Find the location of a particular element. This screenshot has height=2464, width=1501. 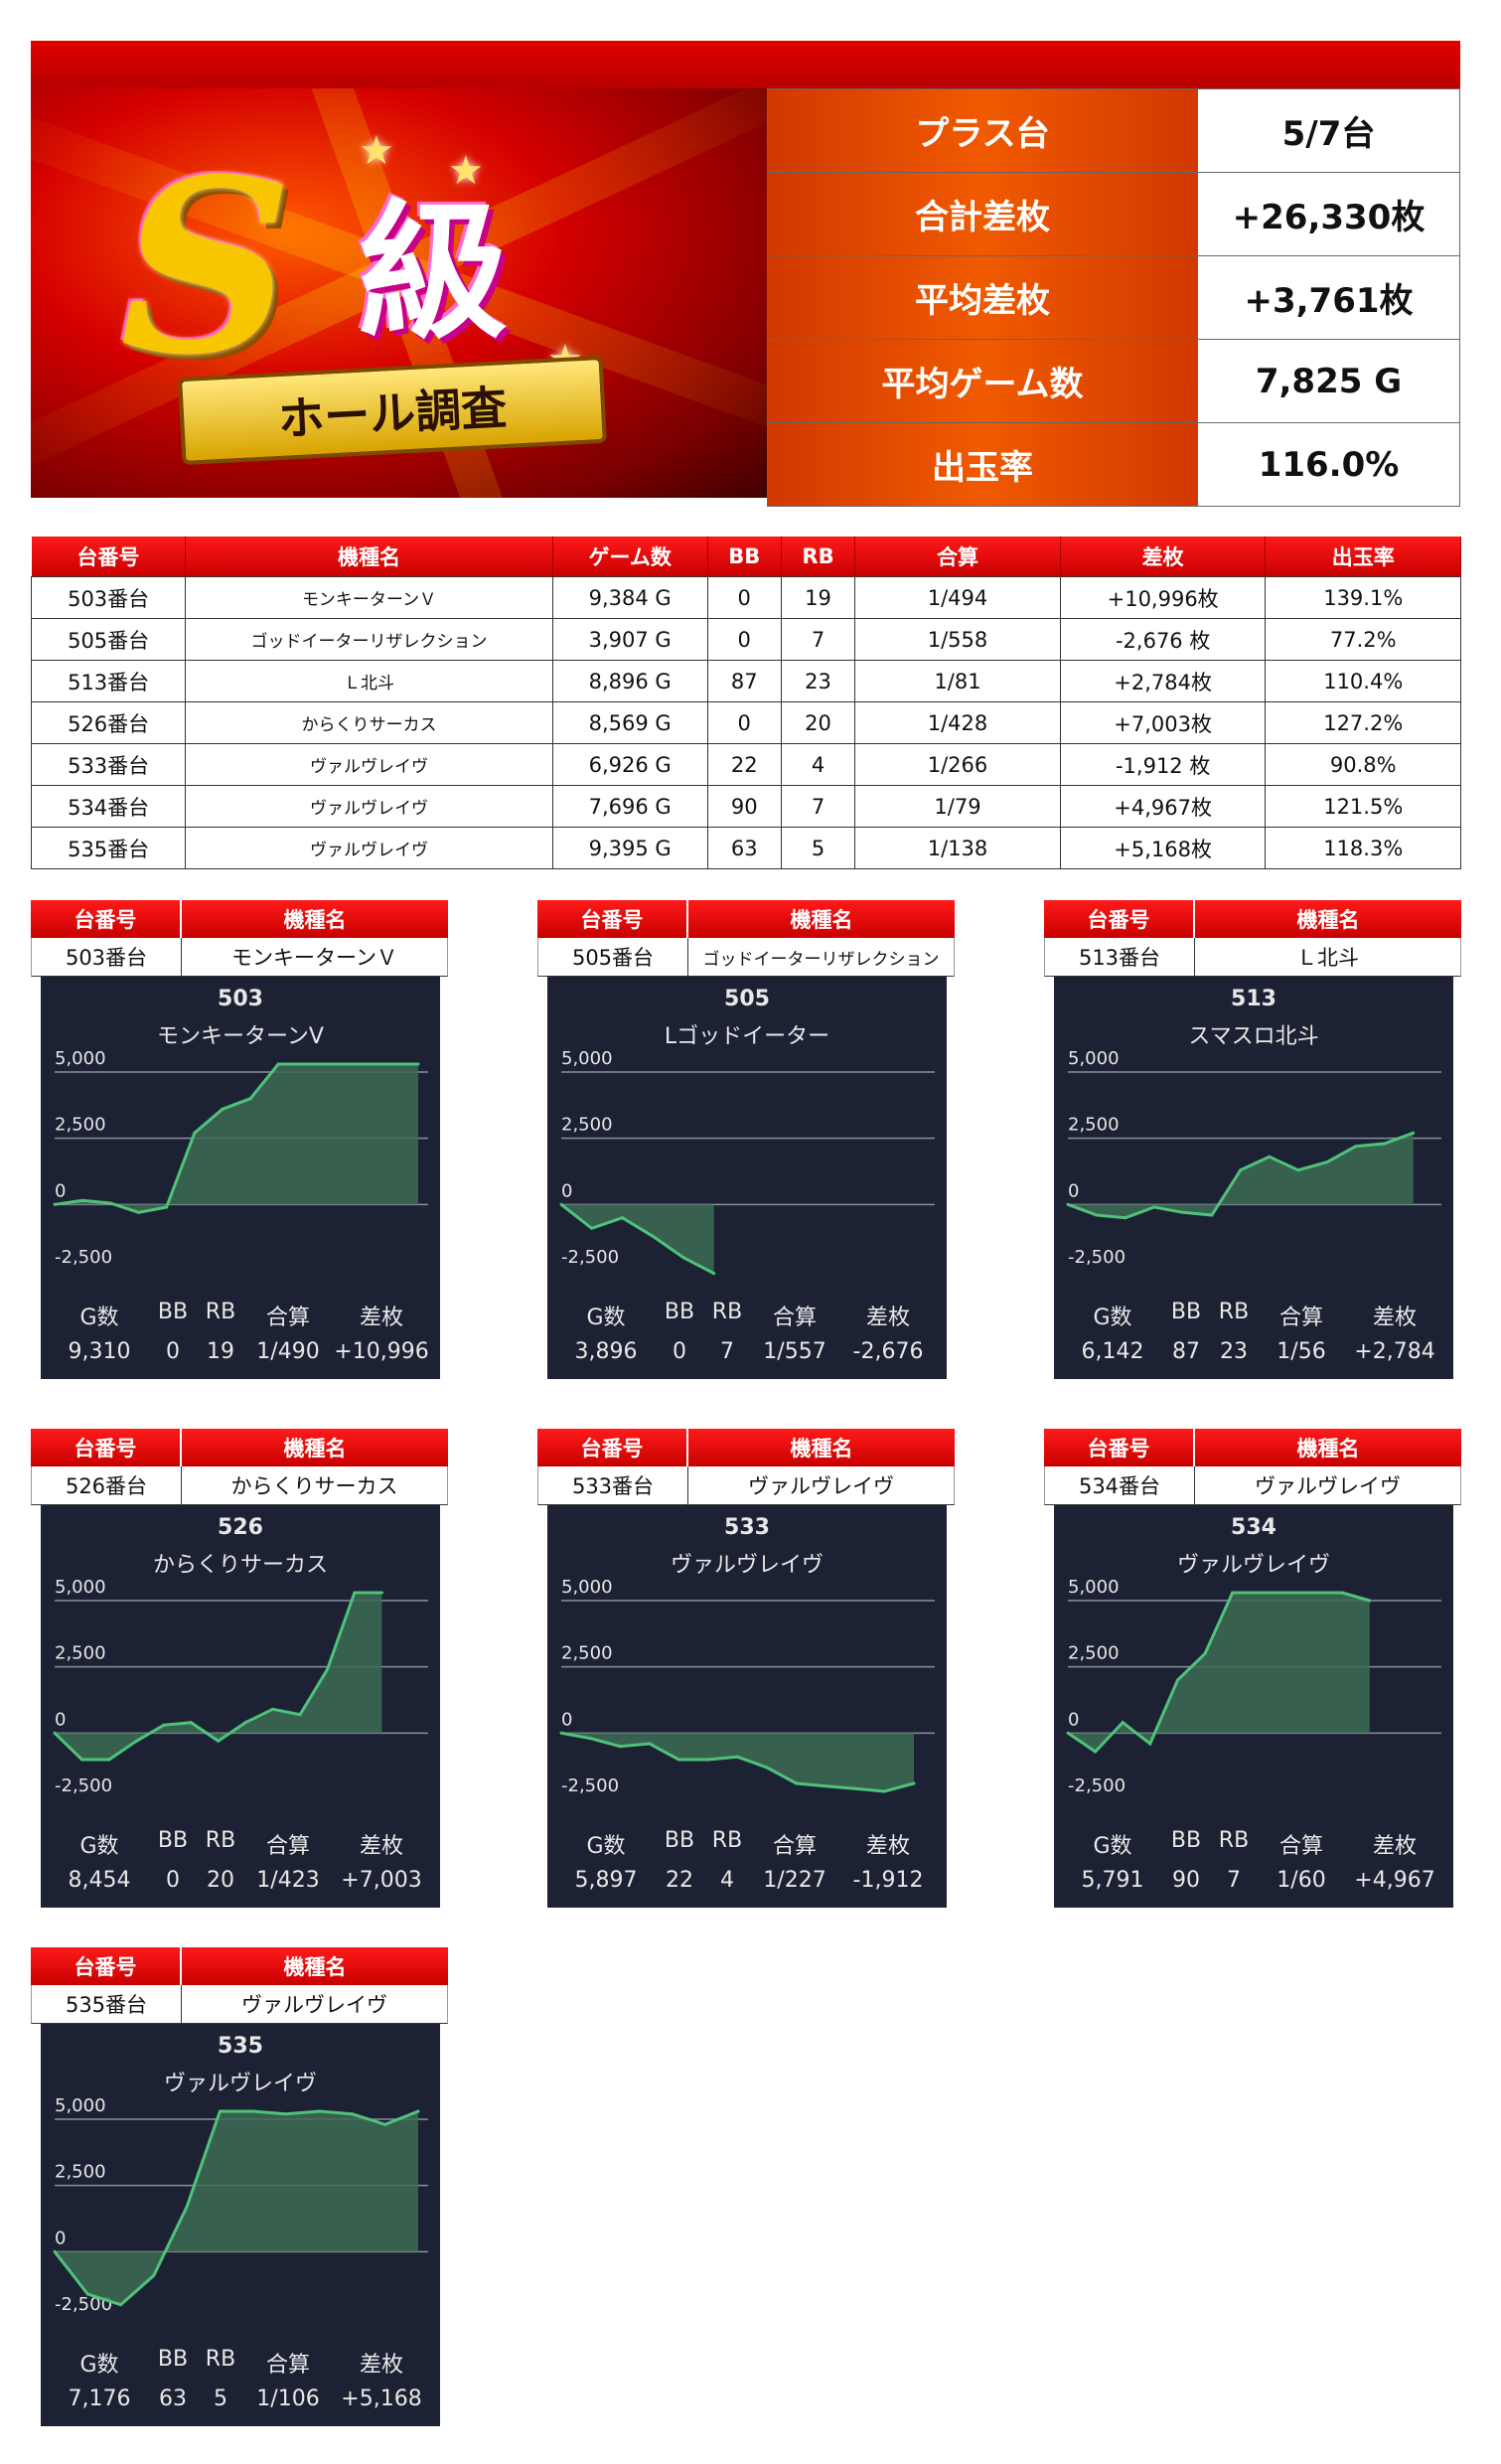

card-machine-name: ゴッドイーターリザレクション is located at coordinates (821, 959).